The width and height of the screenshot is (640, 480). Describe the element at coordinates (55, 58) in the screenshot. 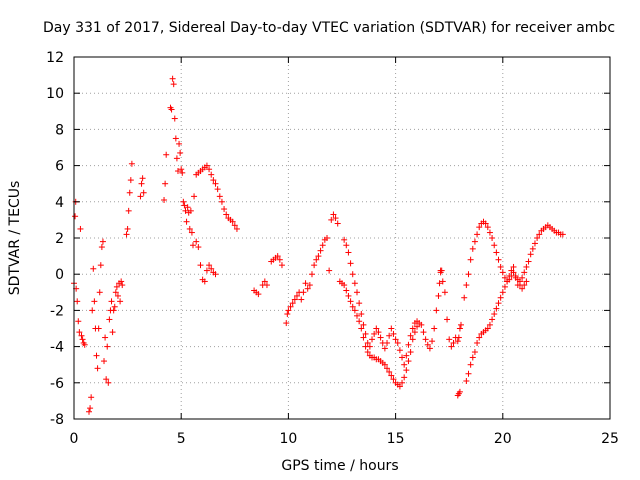

I see `y-tick-label: 12` at that location.